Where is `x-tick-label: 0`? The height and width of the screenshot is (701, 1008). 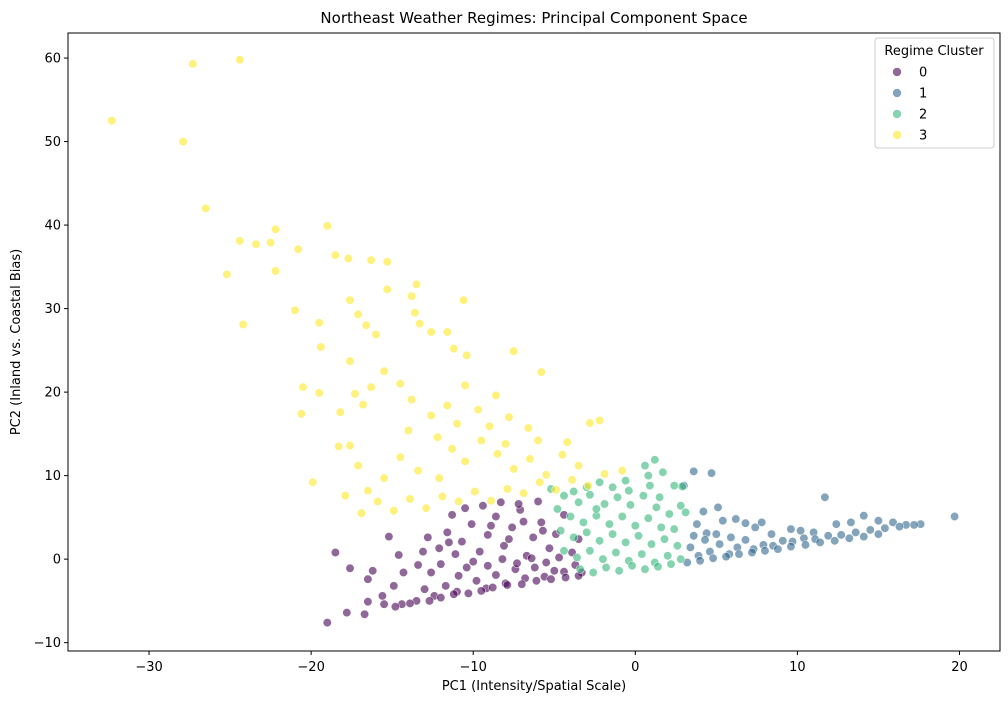
x-tick-label: 0 is located at coordinates (635, 667).